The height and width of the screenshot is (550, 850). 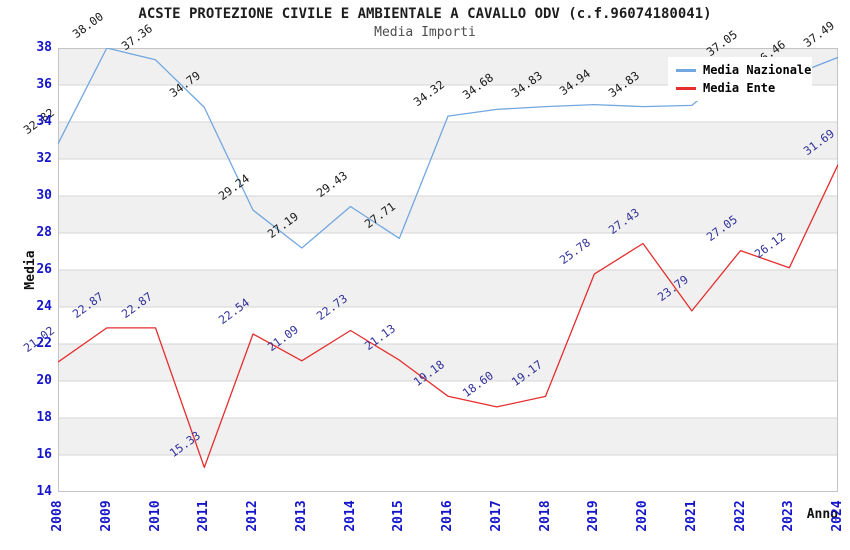 I want to click on x-tick-label: 2022, so click(x=740, y=516).